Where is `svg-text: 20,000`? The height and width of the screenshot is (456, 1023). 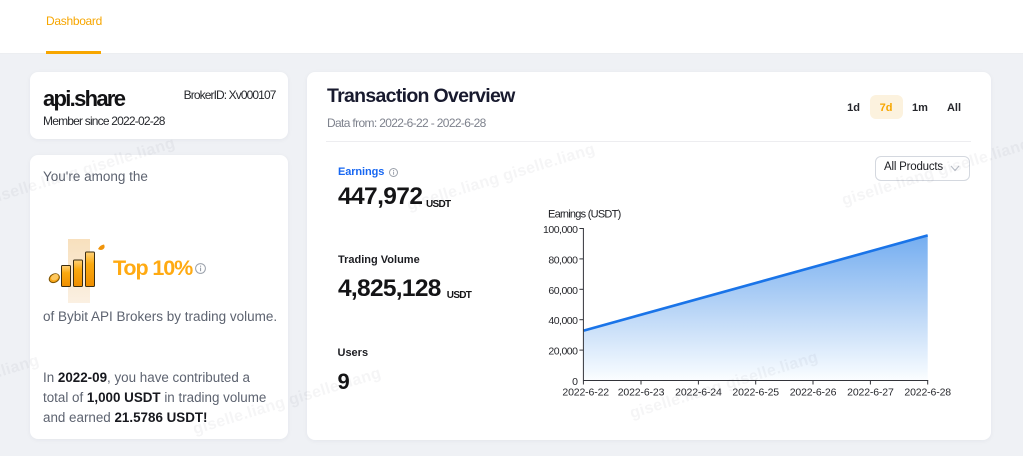 svg-text: 20,000 is located at coordinates (563, 352).